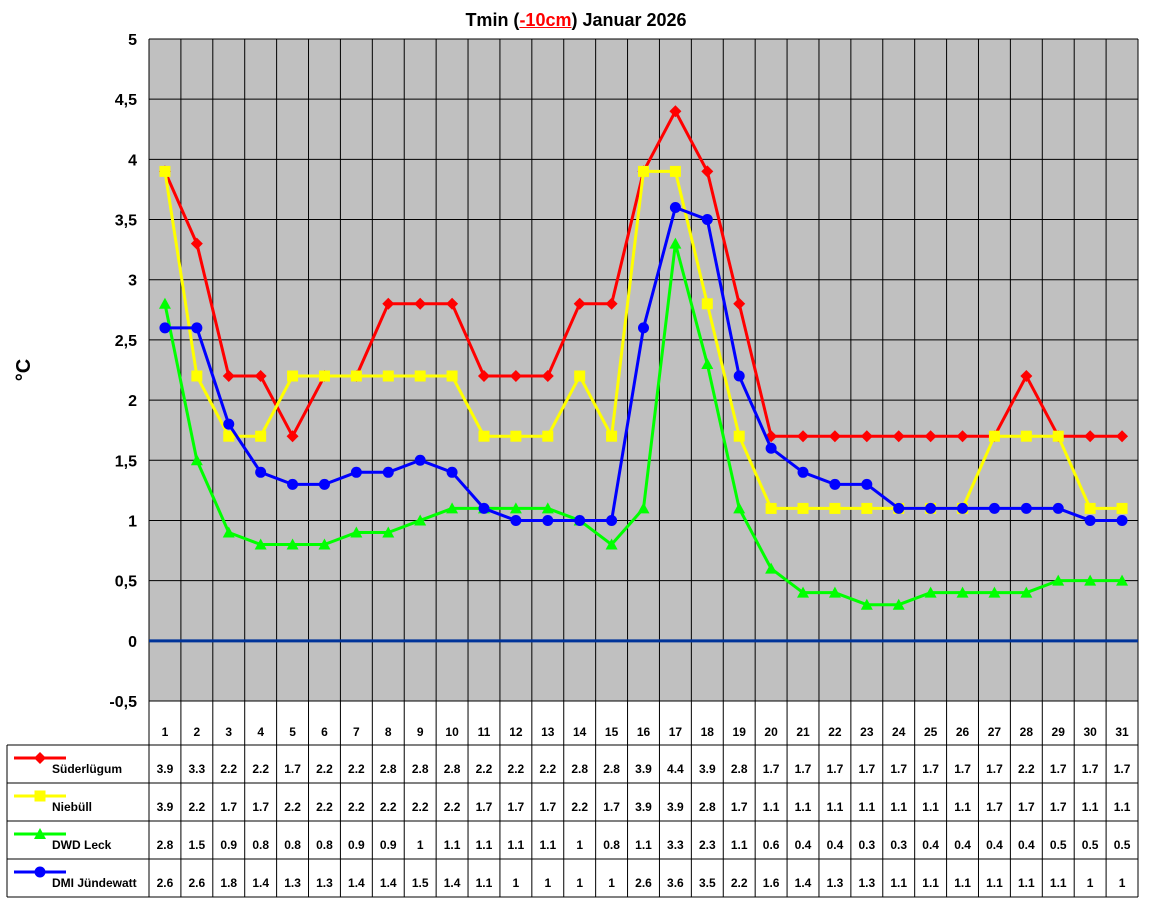 The image size is (1152, 900). Describe the element at coordinates (643, 807) in the screenshot. I see `data-label: 3.9` at that location.